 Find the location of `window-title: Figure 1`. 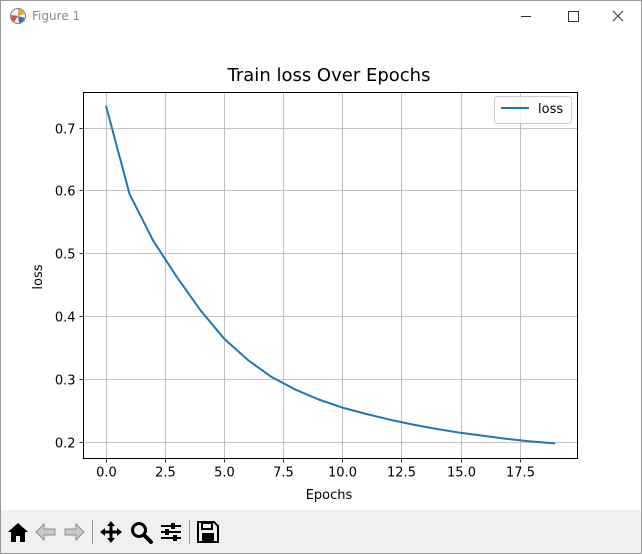

window-title: Figure 1 is located at coordinates (56, 16).